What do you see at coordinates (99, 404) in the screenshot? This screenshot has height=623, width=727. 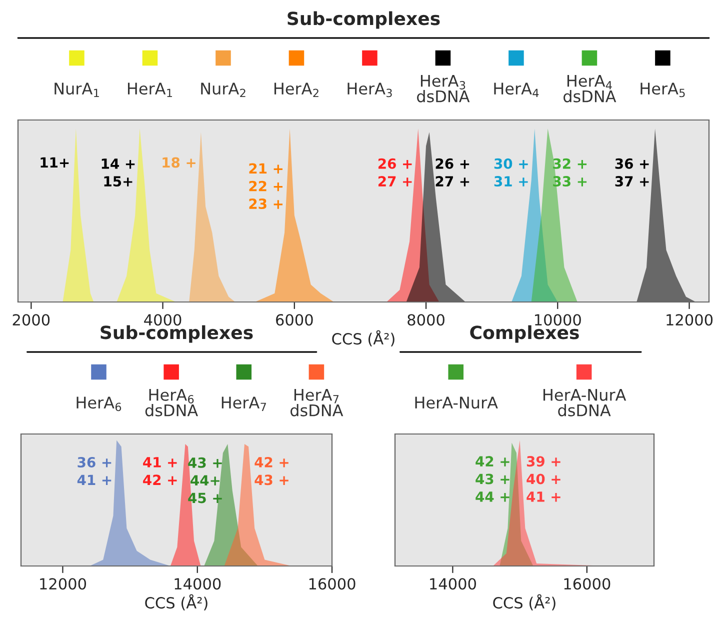 I see `legend-label: HerA$_{6}$` at bounding box center [99, 404].